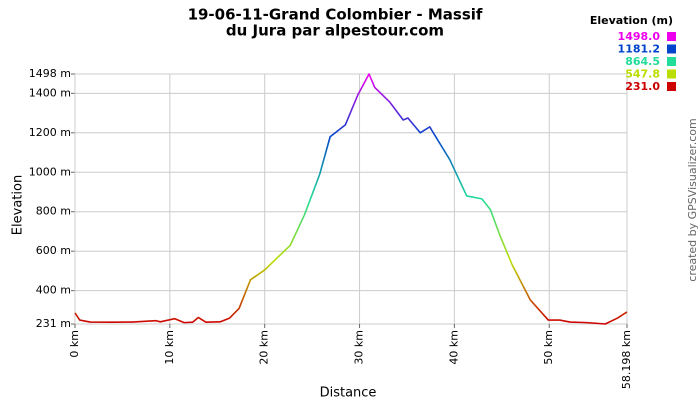  Describe the element at coordinates (50, 73) in the screenshot. I see `y-tick-label: 1498 m` at that location.